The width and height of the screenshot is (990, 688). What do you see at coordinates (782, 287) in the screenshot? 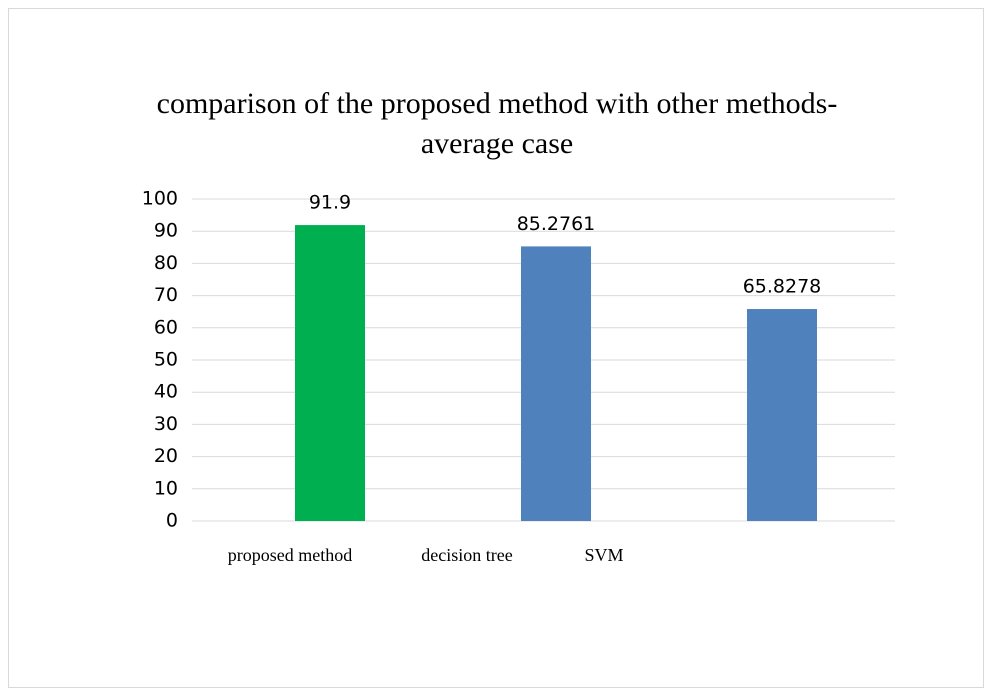
I see `value-label: 65.8278` at bounding box center [782, 287].